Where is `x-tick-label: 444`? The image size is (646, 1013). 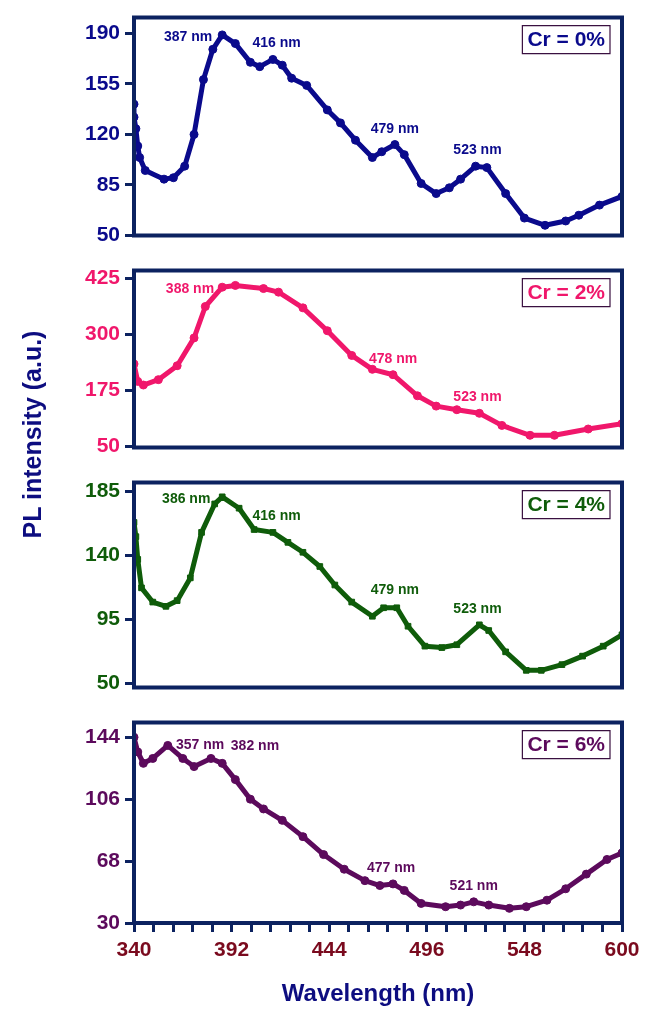 x-tick-label: 444 is located at coordinates (329, 949).